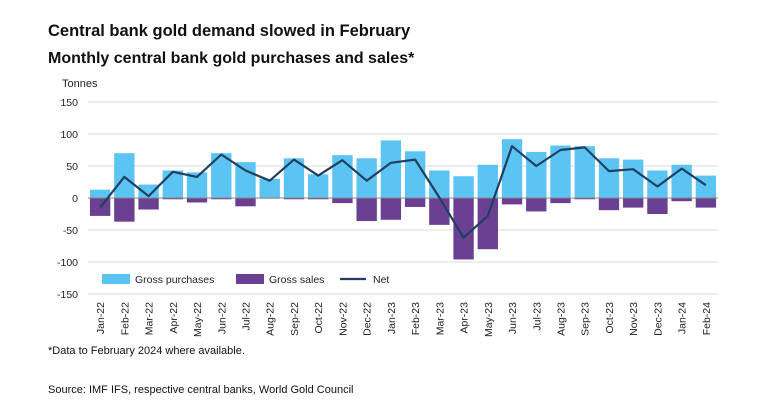  Describe the element at coordinates (174, 280) in the screenshot. I see `legend-gross-purchases-label: Gross purchases` at that location.